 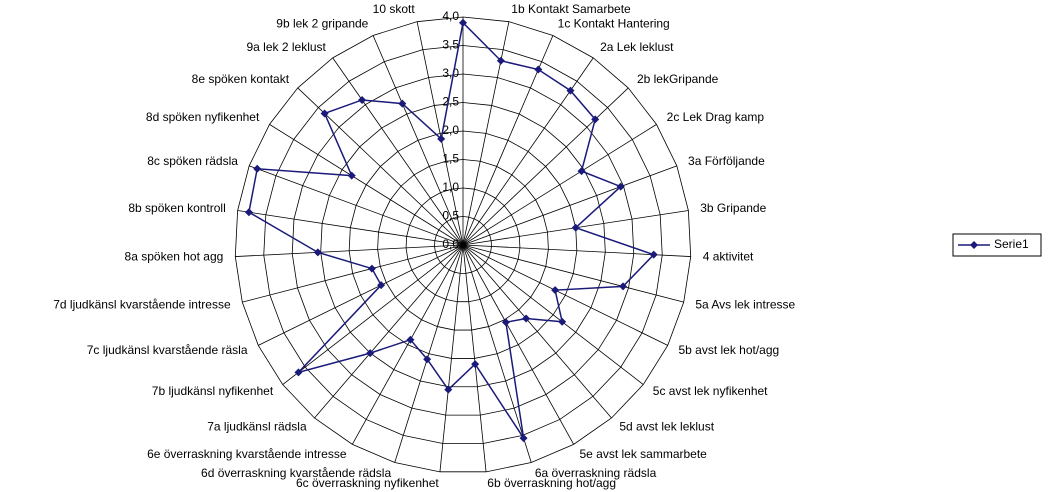 What do you see at coordinates (450, 187) in the screenshot?
I see `y-tick-label: 1,0` at bounding box center [450, 187].